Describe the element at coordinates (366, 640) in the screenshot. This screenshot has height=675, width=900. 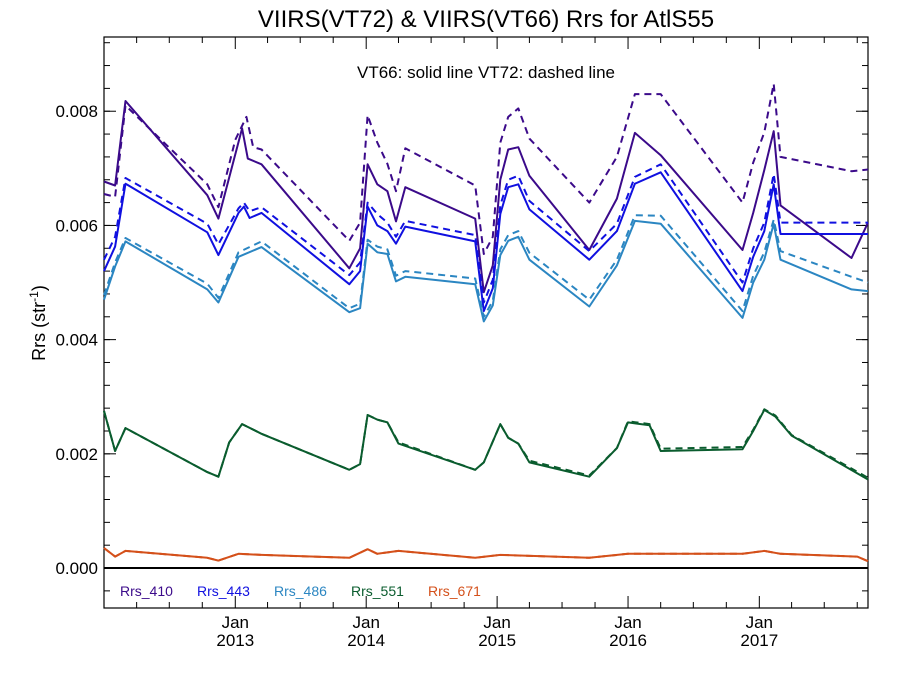
I see `x-tick-label-year: 2014` at that location.